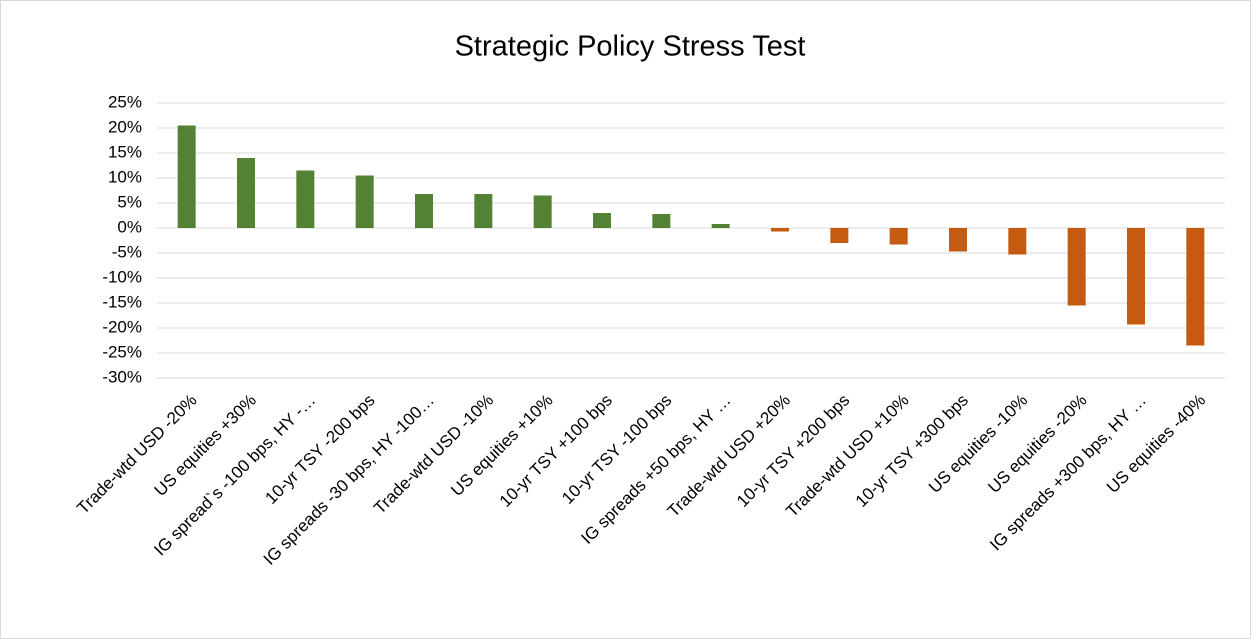 Image resolution: width=1251 pixels, height=644 pixels. I want to click on y-tick-label: -10%, so click(122, 276).